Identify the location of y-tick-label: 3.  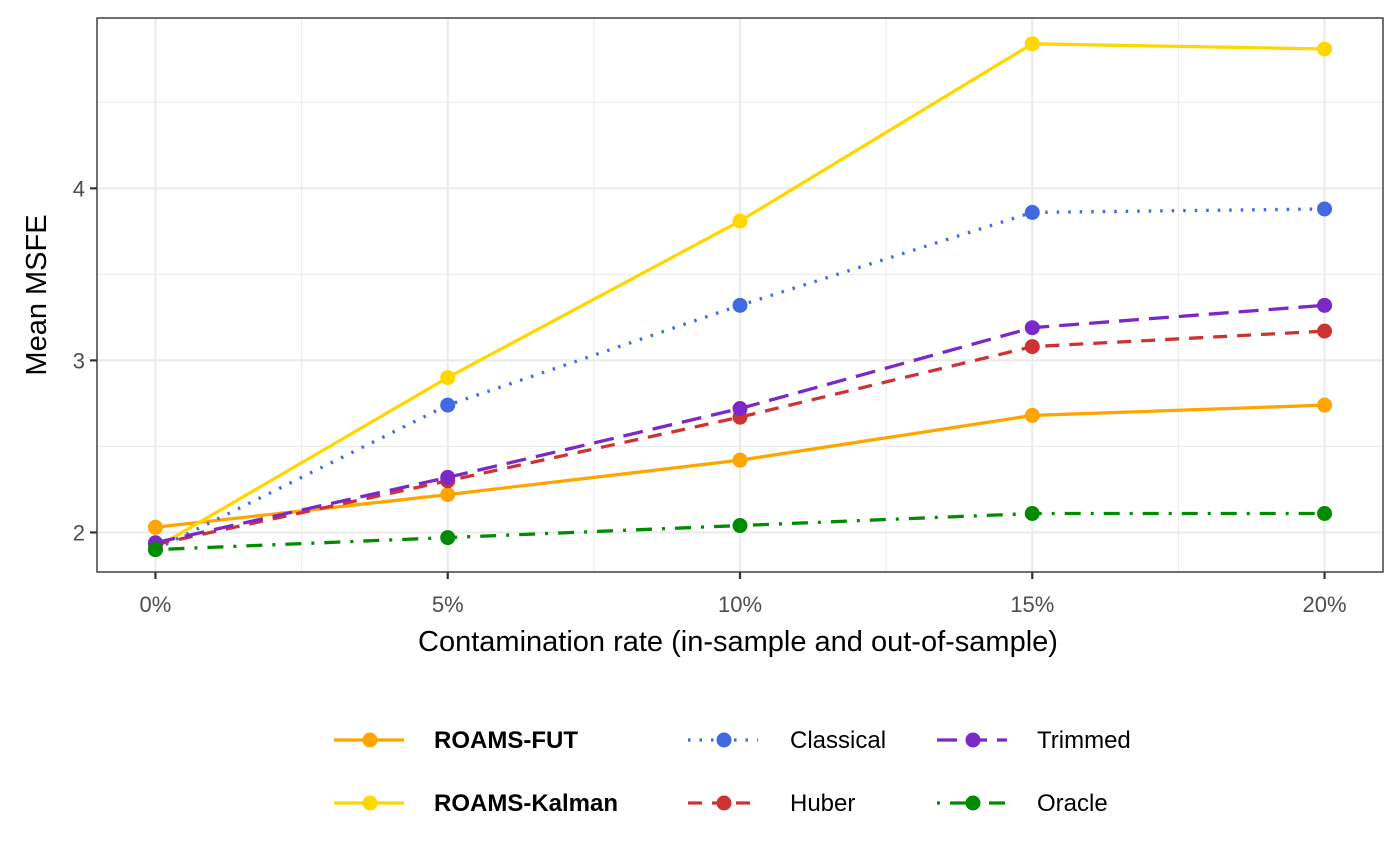
(79, 360).